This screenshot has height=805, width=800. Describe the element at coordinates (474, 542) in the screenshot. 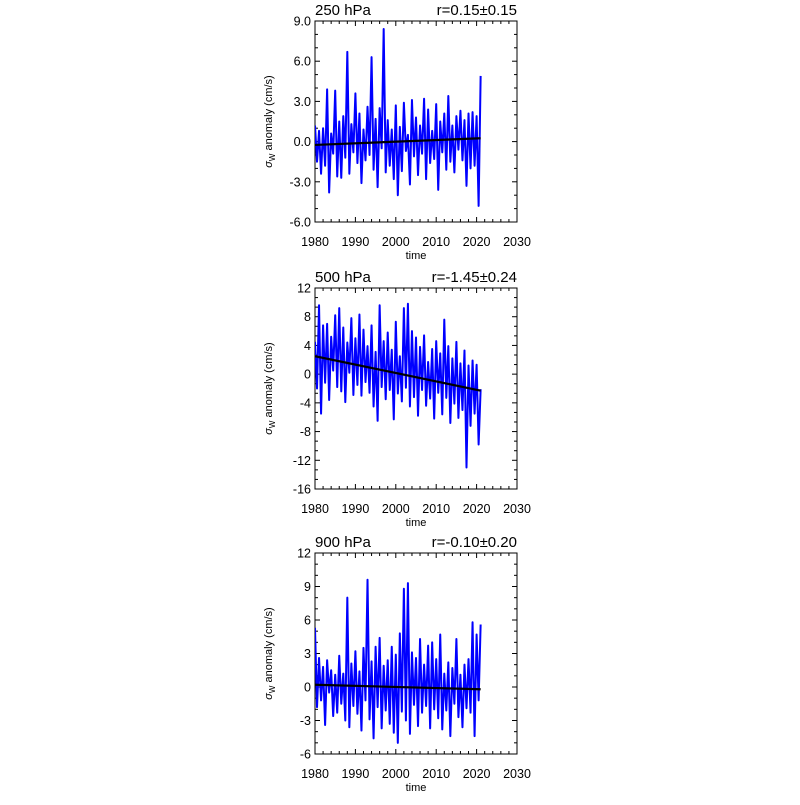

I see `panel-annotation: r=-0.10±0.20` at that location.